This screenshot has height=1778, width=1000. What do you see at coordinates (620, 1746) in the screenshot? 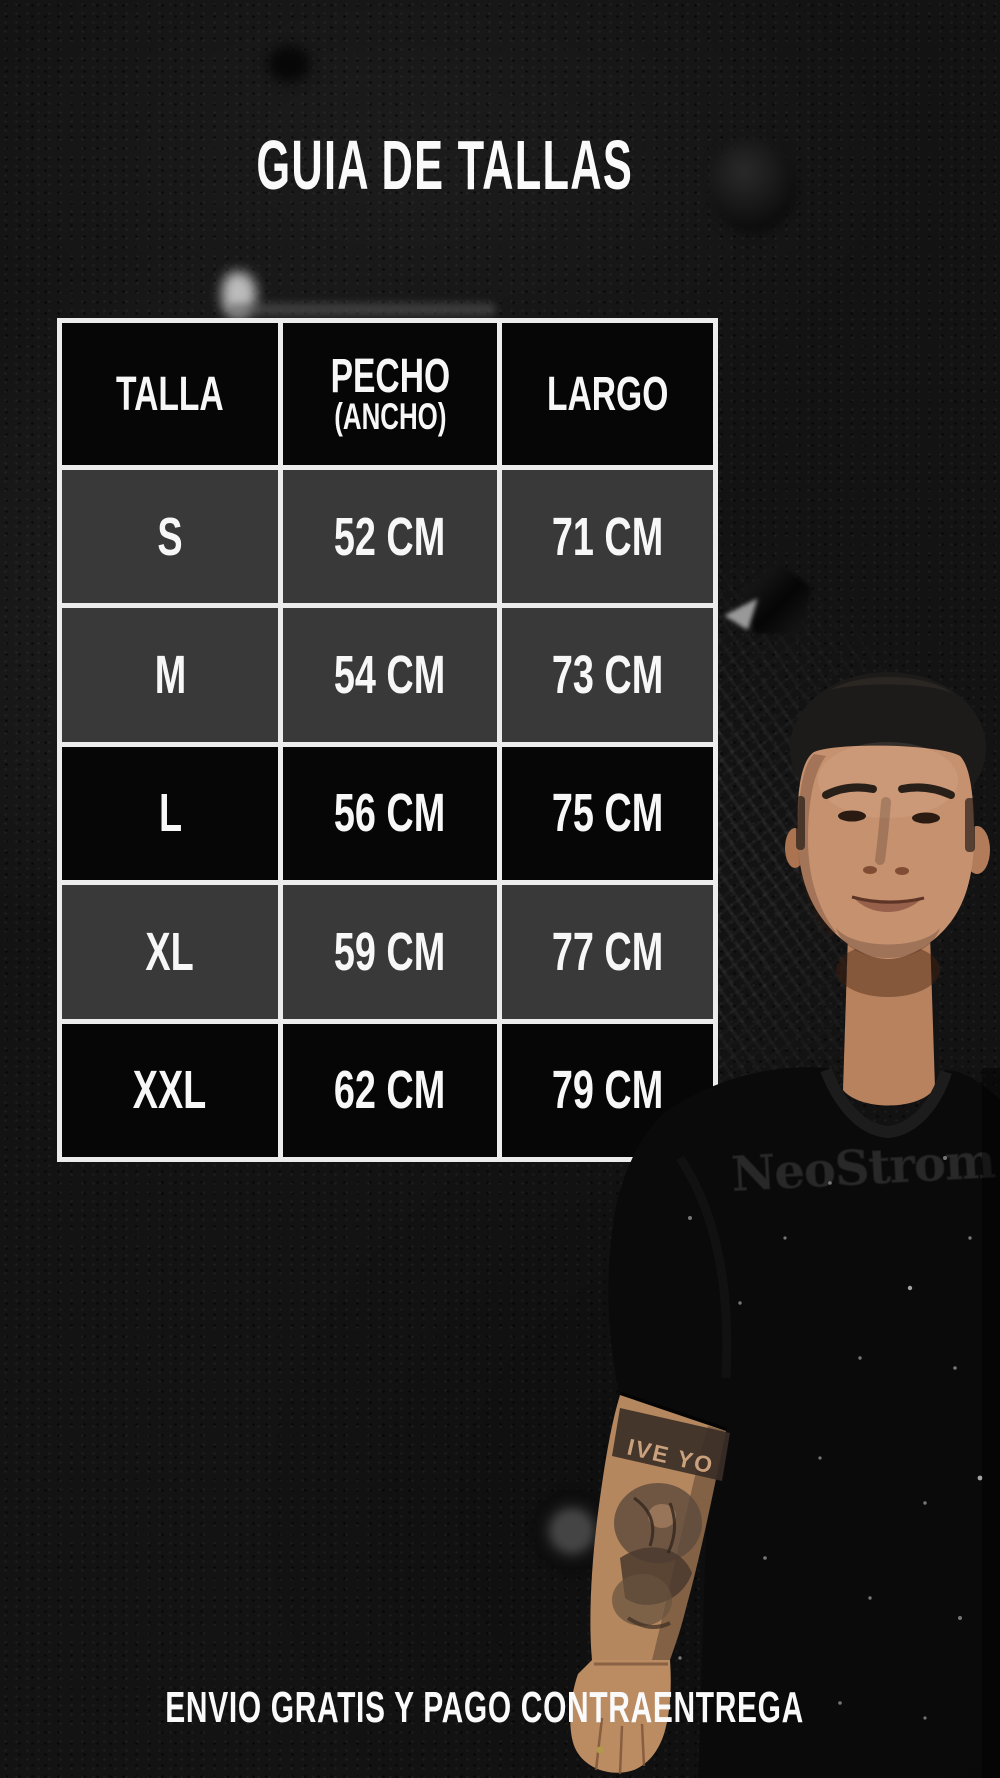
I see `finger-lines` at bounding box center [620, 1746].